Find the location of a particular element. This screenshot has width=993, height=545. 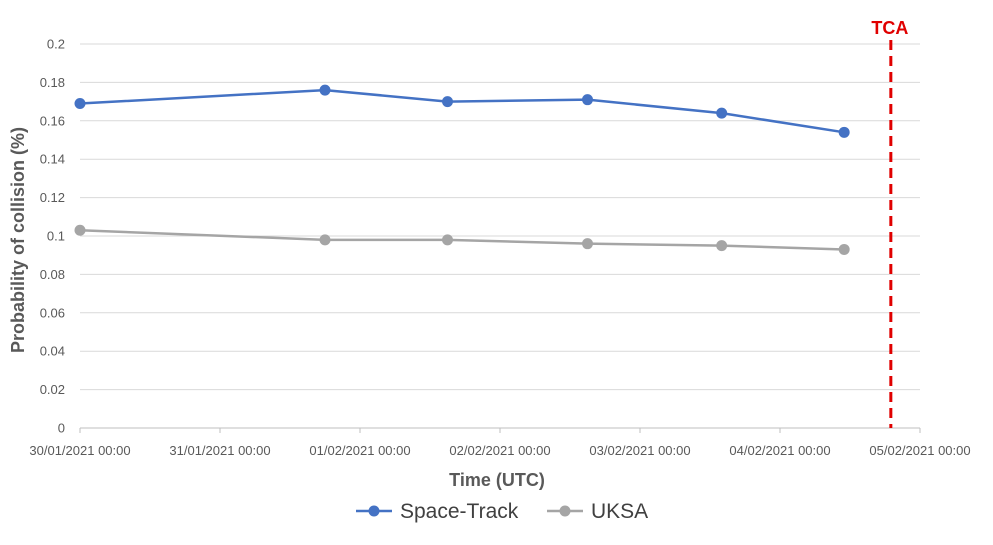

x-tick-label: 31/01/2021 00:00 is located at coordinates (219, 450).